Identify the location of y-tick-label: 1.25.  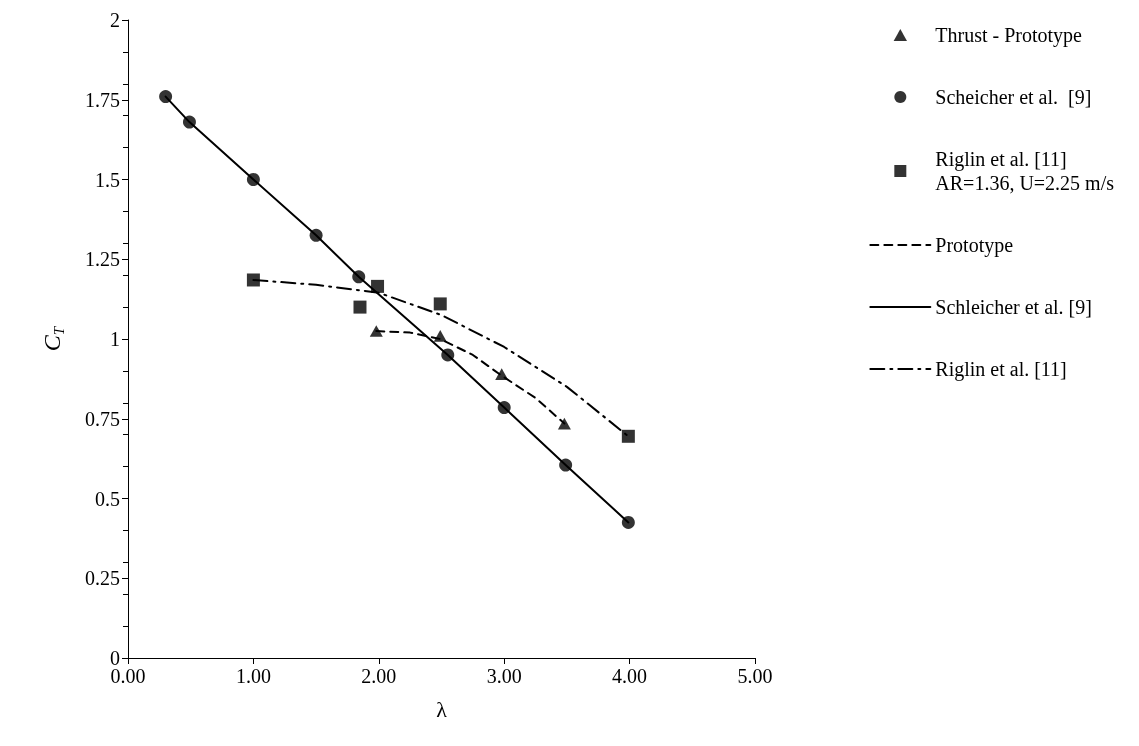
(102, 259).